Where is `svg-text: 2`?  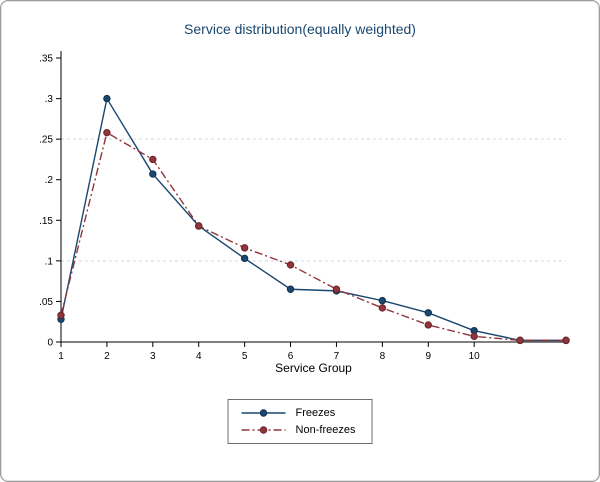 svg-text: 2 is located at coordinates (107, 356).